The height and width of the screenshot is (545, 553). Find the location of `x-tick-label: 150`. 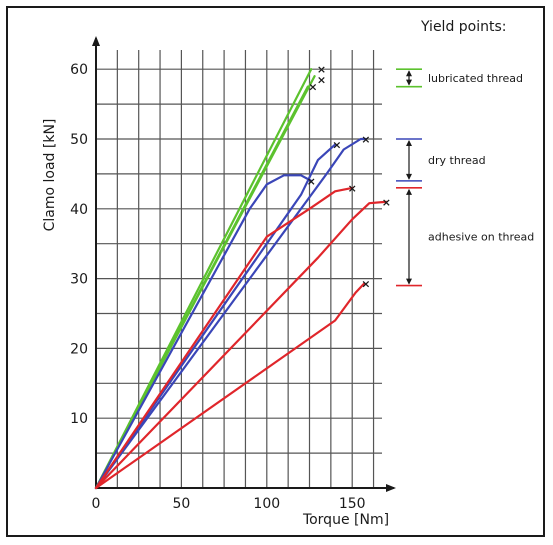

x-tick-label: 150 is located at coordinates (352, 504).